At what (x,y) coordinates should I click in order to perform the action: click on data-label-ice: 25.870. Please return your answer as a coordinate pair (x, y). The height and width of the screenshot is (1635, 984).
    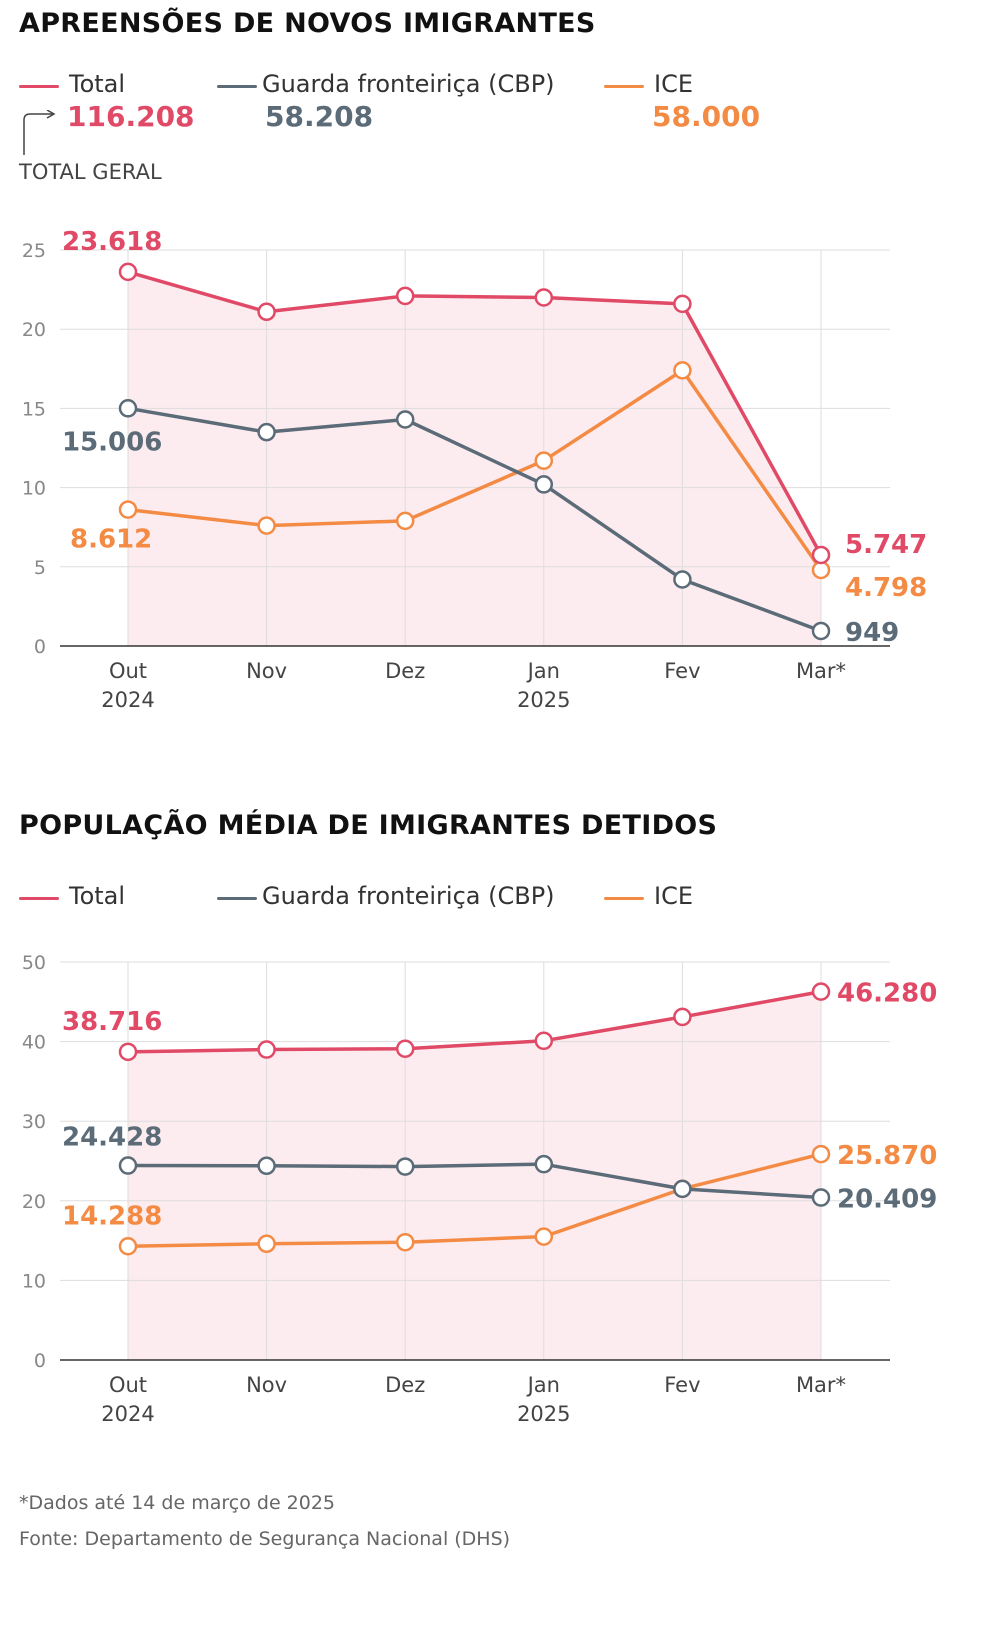
    Looking at the image, I should click on (887, 1156).